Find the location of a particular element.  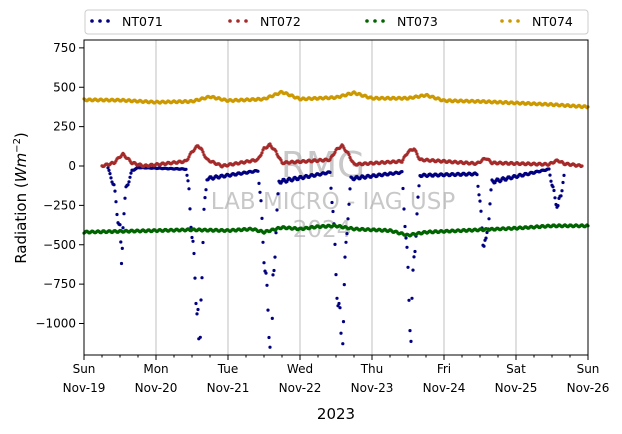

x-tick-day: Thu is located at coordinates (372, 369).